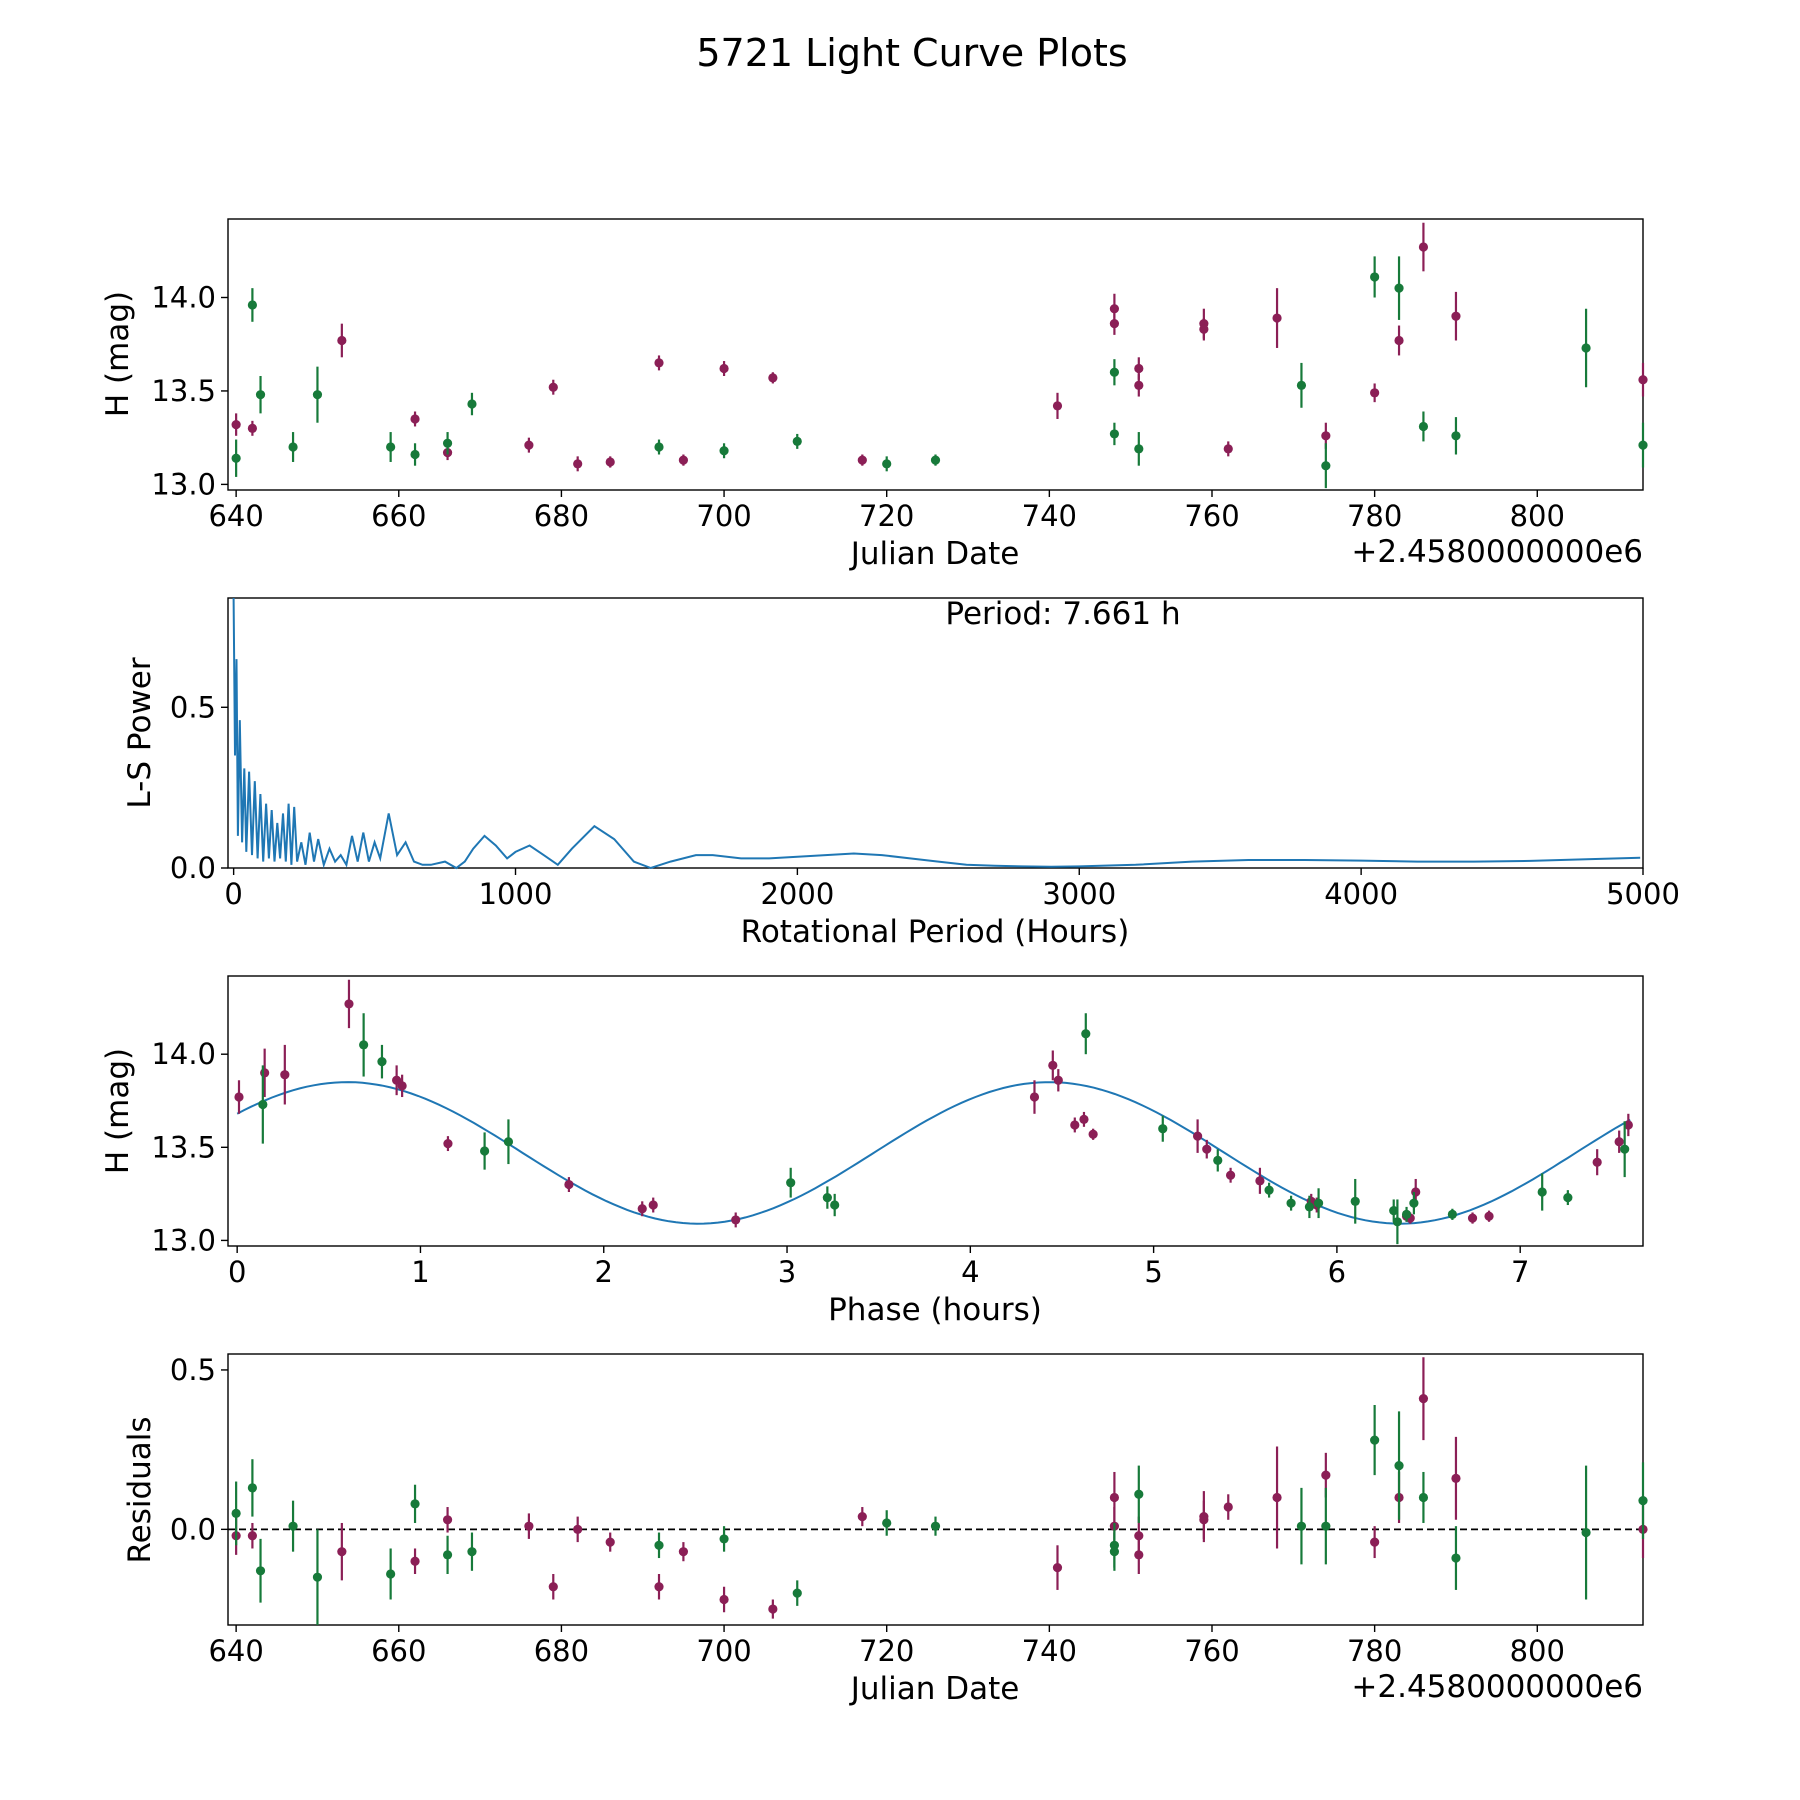  What do you see at coordinates (193, 868) in the screenshot?
I see `periodogram-ytick-label: 0.0` at bounding box center [193, 868].